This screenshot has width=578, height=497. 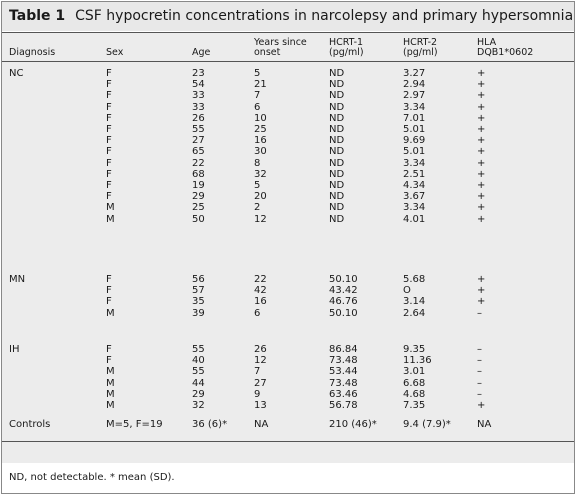 I want to click on cell-age: 27, so click(x=198, y=141).